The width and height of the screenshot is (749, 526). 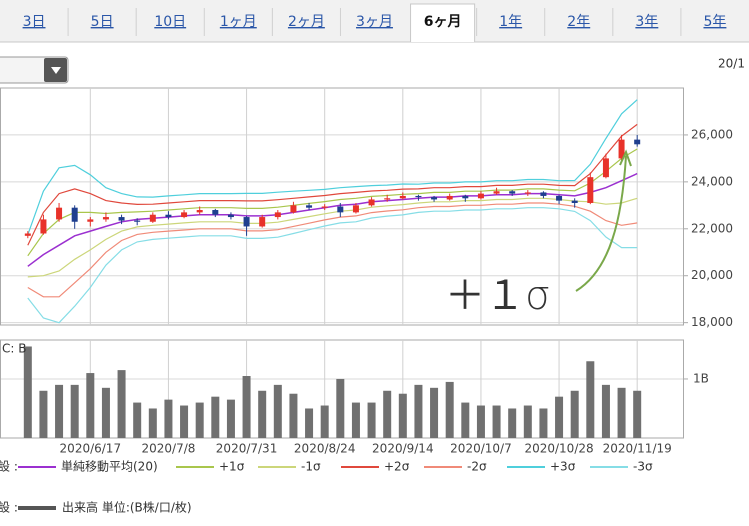 I want to click on legend-label: +3σ, so click(x=563, y=467).